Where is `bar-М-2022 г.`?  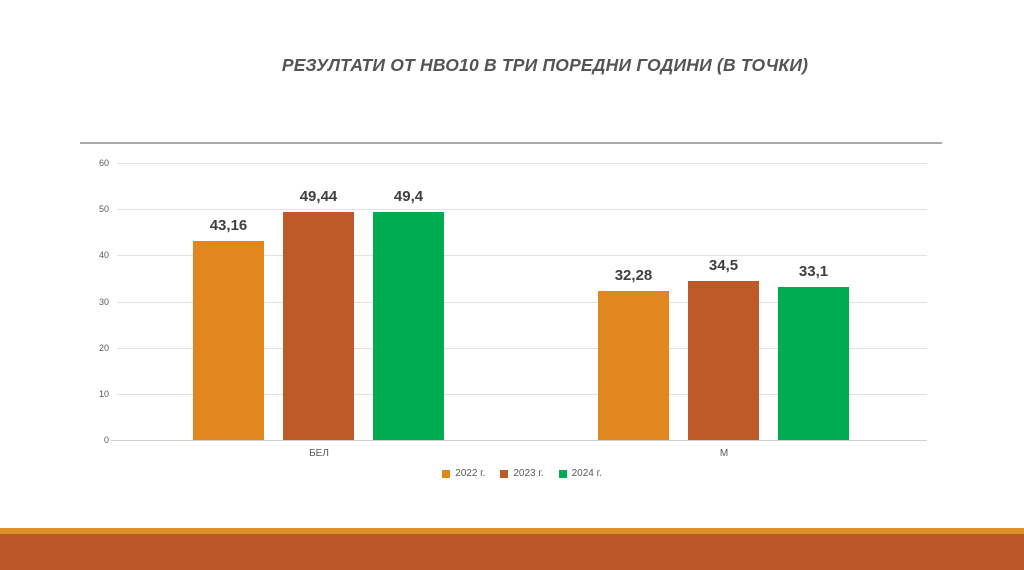
bar-М-2022 г. is located at coordinates (633, 365).